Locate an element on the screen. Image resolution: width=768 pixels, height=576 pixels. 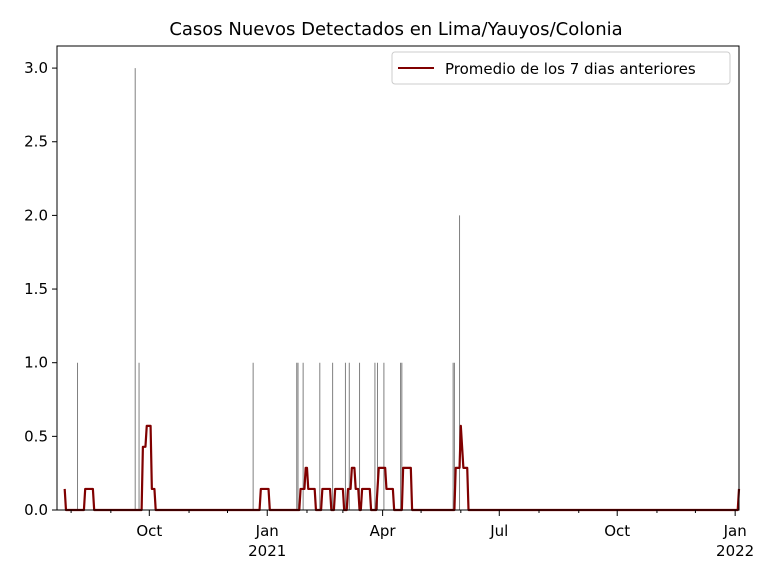
x-tick-label: Apr is located at coordinates (383, 531).